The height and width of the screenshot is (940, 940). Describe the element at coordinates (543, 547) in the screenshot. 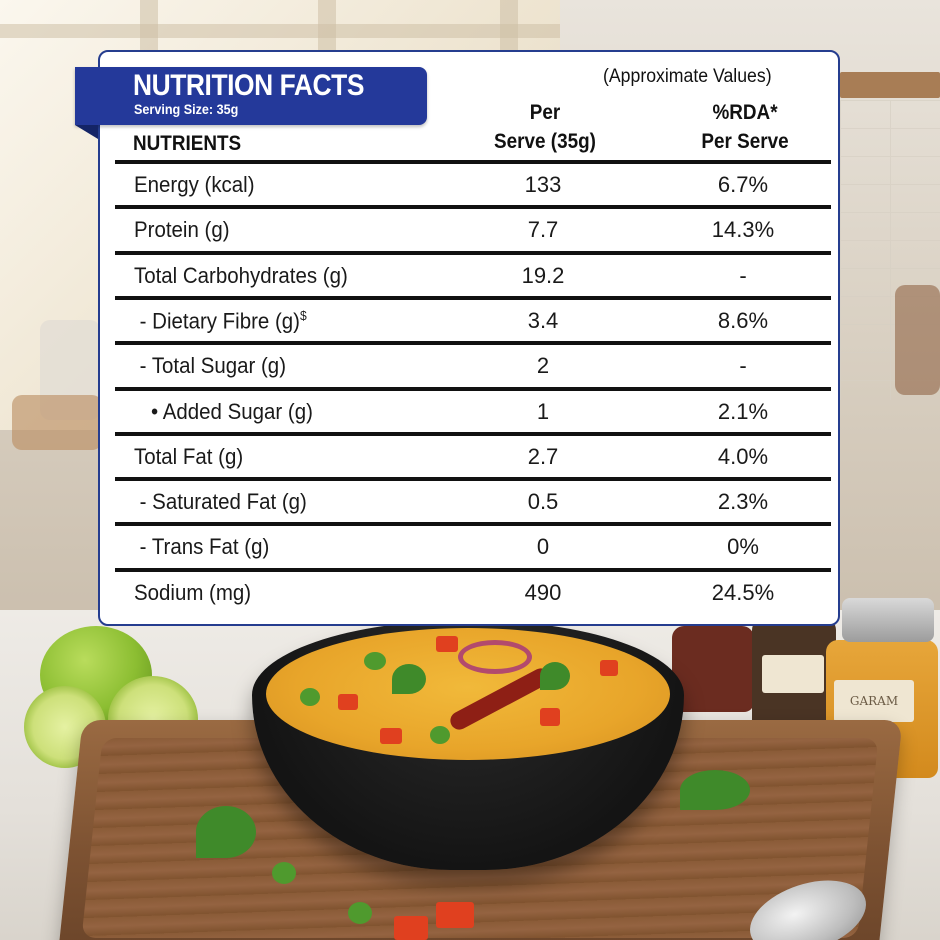

I see `per-serve-value: 0` at that location.